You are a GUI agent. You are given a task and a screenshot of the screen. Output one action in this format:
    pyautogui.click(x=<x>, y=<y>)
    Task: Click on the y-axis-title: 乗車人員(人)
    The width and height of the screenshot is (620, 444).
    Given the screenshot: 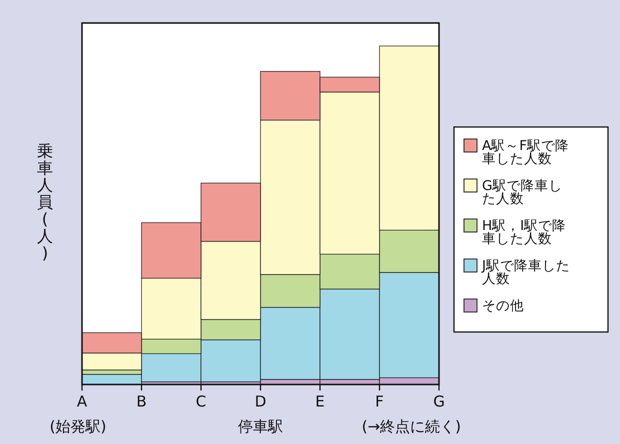 What is the action you would take?
    pyautogui.click(x=45, y=201)
    